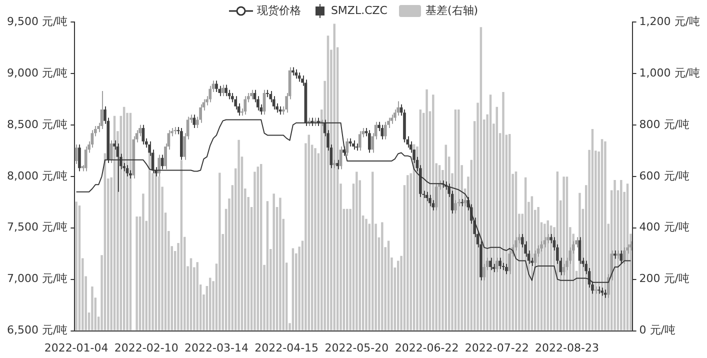 The image size is (707, 358). What do you see at coordinates (567, 347) in the screenshot?
I see `x-tick-label: 2022-08-23` at bounding box center [567, 347].